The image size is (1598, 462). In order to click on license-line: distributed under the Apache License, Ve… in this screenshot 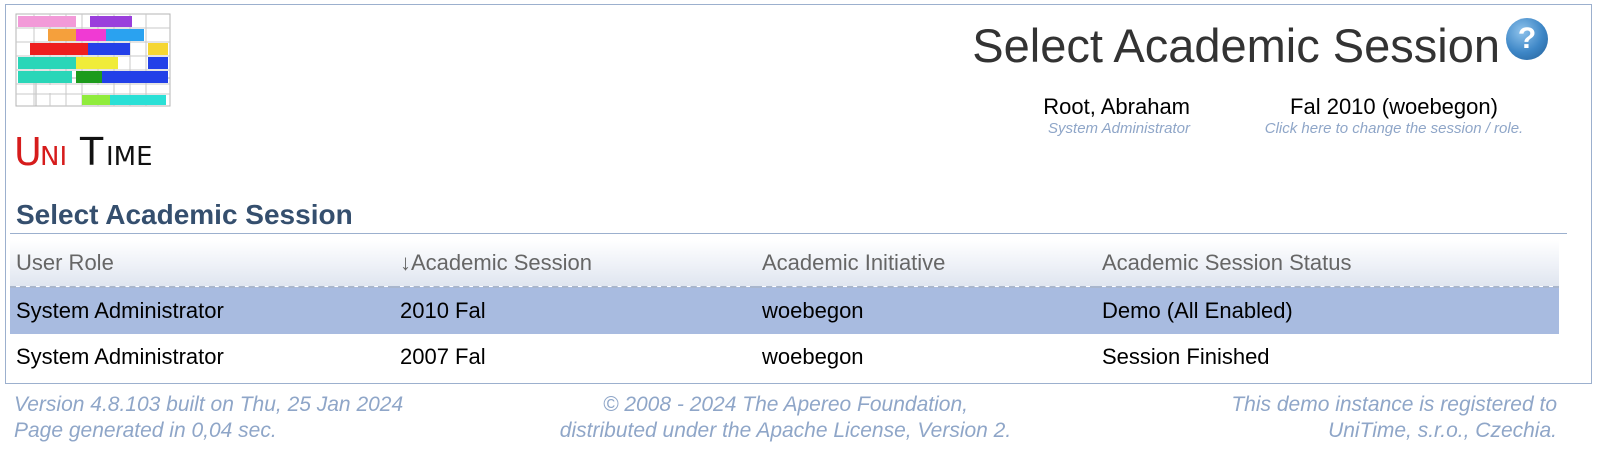, I will do `click(785, 430)`.